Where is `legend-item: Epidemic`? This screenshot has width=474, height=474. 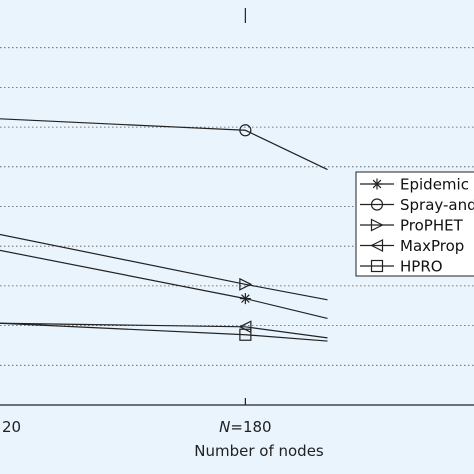 legend-item: Epidemic is located at coordinates (414, 185).